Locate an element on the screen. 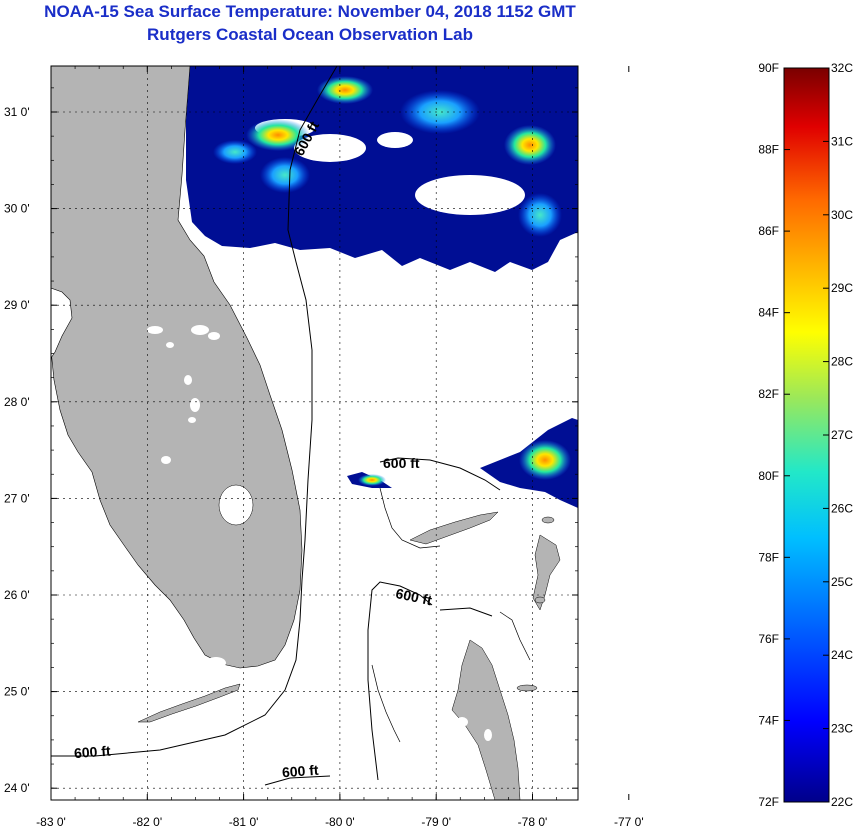 The image size is (865, 832). lat-label: 30 0' is located at coordinates (17, 209).